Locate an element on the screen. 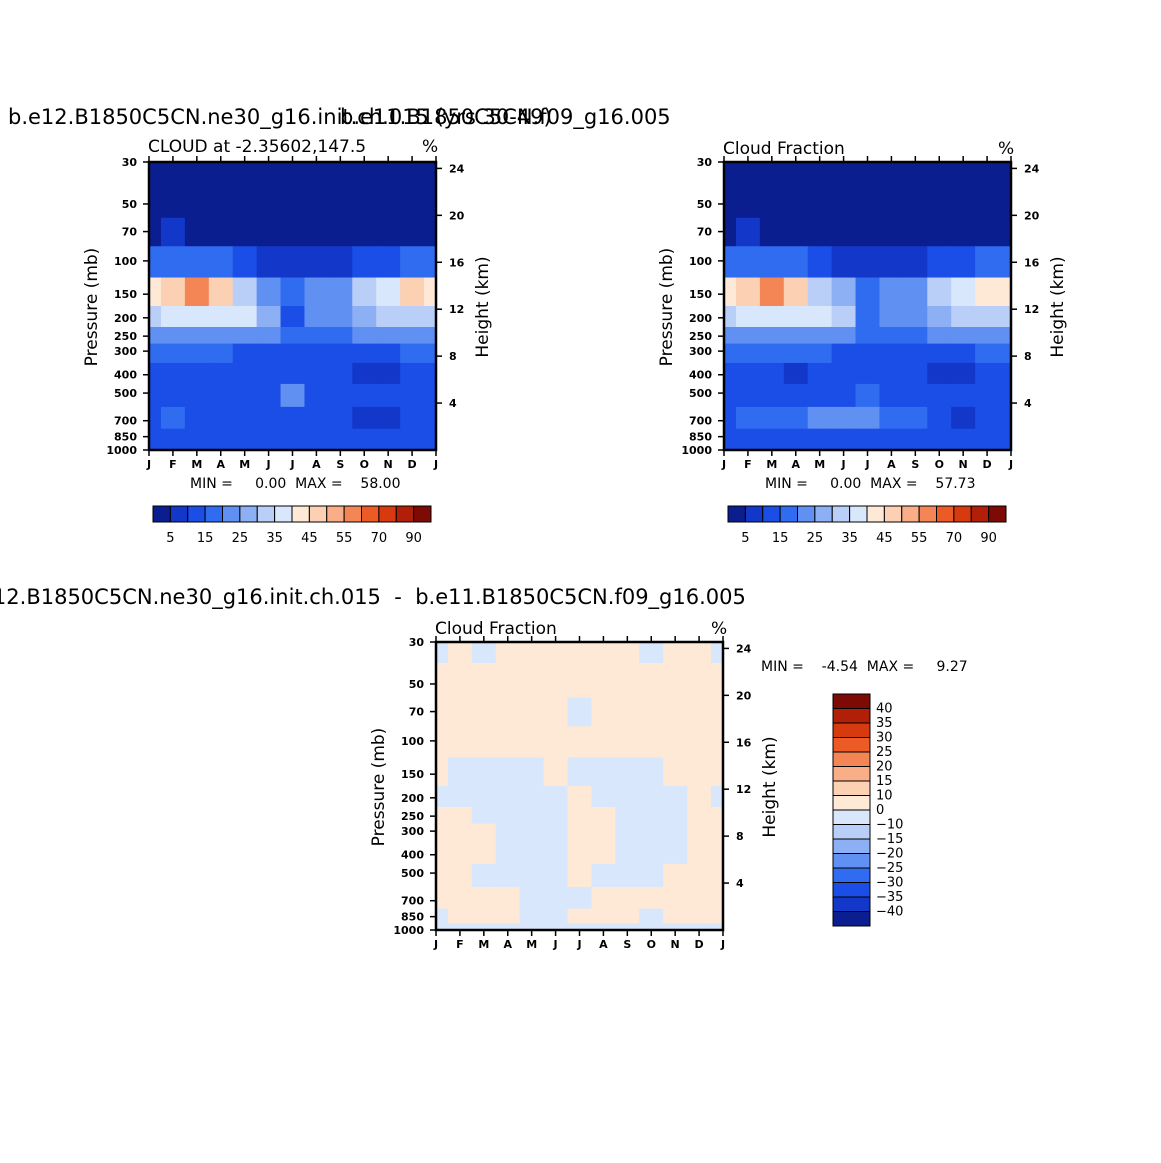  panel-2-colorbar-label-1: 15 is located at coordinates (780, 538).